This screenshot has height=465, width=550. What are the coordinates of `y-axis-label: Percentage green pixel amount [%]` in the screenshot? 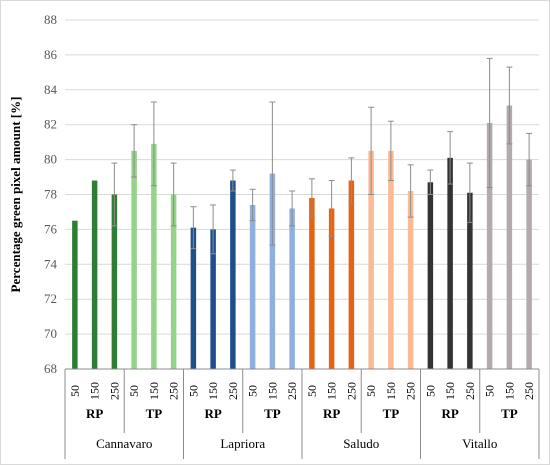 It's located at (15, 195).